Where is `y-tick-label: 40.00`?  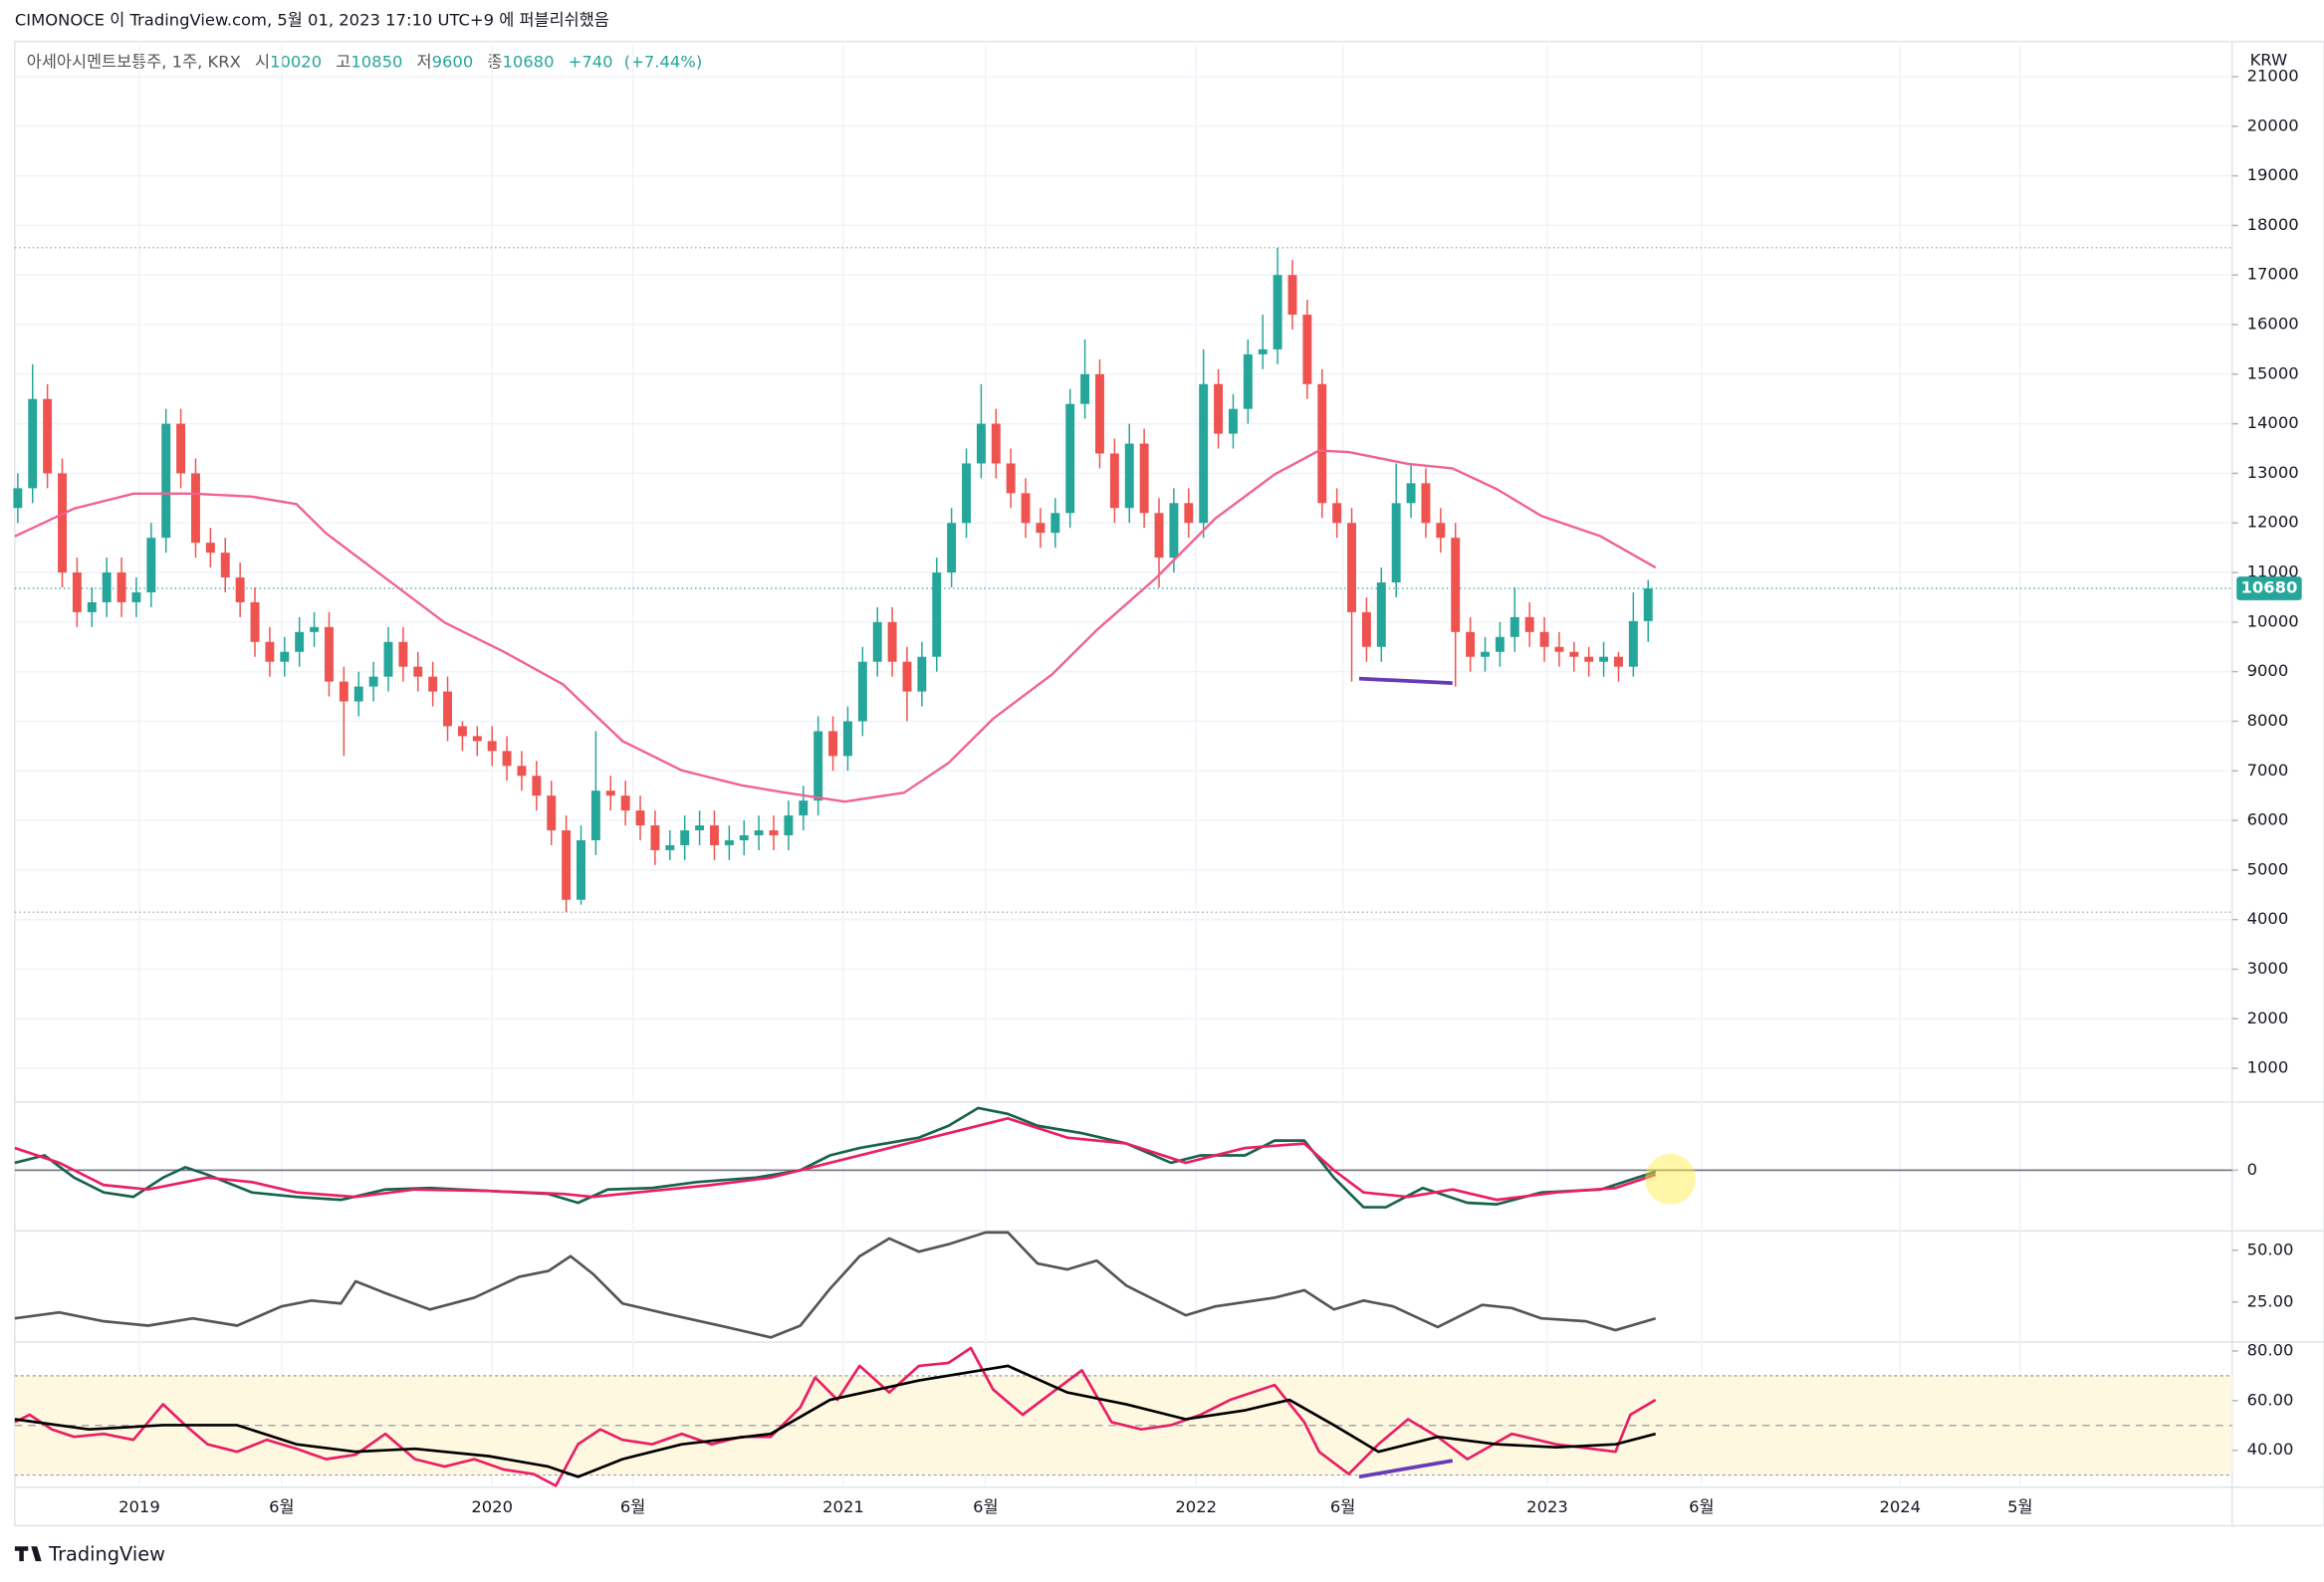 y-tick-label: 40.00 is located at coordinates (2270, 1449).